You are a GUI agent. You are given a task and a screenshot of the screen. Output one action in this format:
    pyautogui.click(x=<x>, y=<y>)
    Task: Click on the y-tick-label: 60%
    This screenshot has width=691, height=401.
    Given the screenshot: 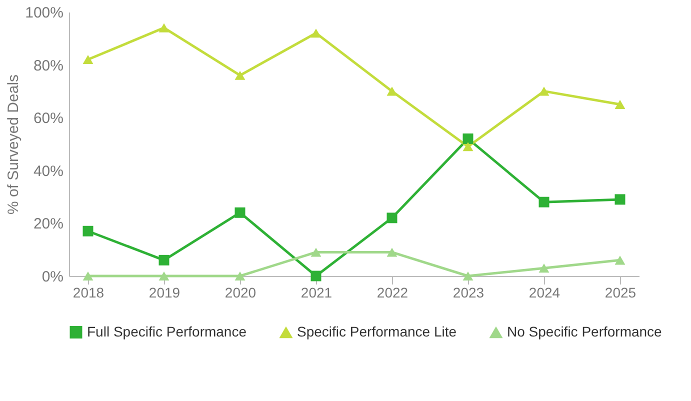 What is the action you would take?
    pyautogui.click(x=48, y=119)
    